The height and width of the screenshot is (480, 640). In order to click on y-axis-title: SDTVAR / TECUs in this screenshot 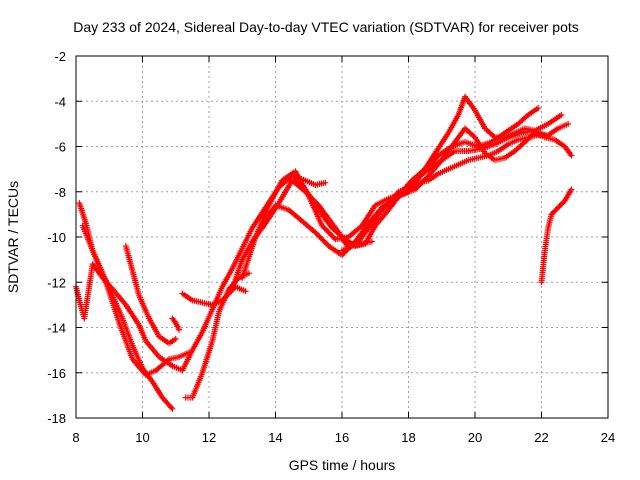, I will do `click(13, 237)`.